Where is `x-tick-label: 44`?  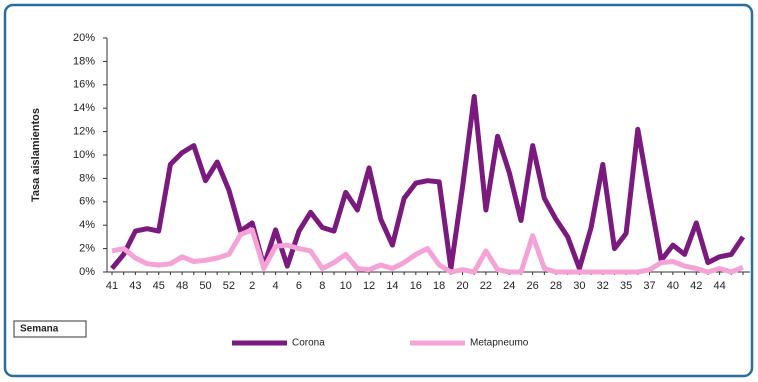
x-tick-label: 44 is located at coordinates (720, 286).